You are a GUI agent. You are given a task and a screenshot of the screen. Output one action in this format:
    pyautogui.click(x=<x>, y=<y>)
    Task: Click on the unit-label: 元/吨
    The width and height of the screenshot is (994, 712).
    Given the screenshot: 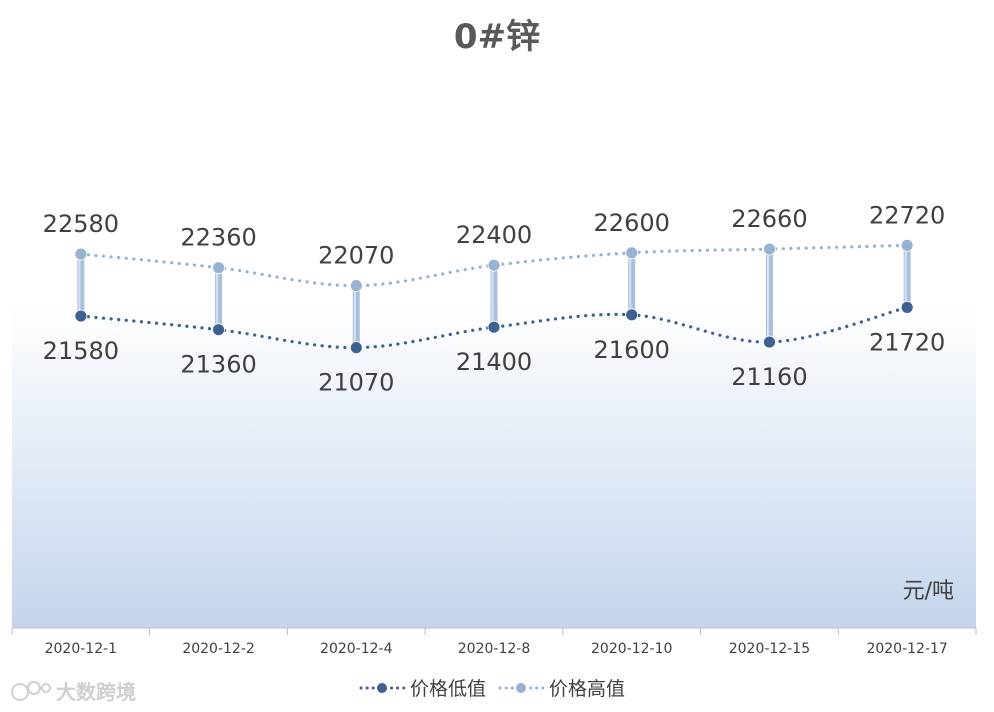 What is the action you would take?
    pyautogui.click(x=928, y=591)
    